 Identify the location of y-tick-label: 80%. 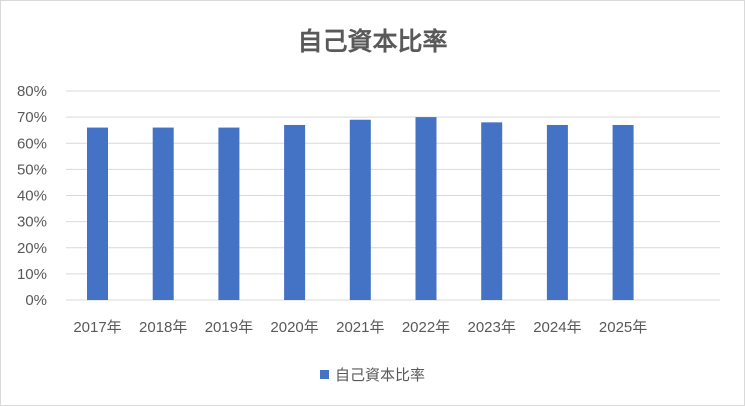
(32, 91).